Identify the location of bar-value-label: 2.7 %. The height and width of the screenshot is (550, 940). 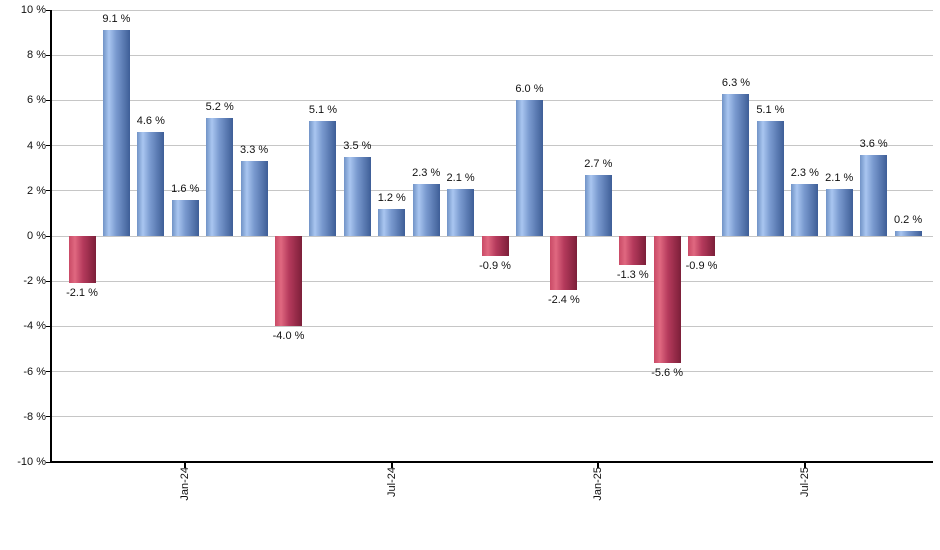
(598, 163).